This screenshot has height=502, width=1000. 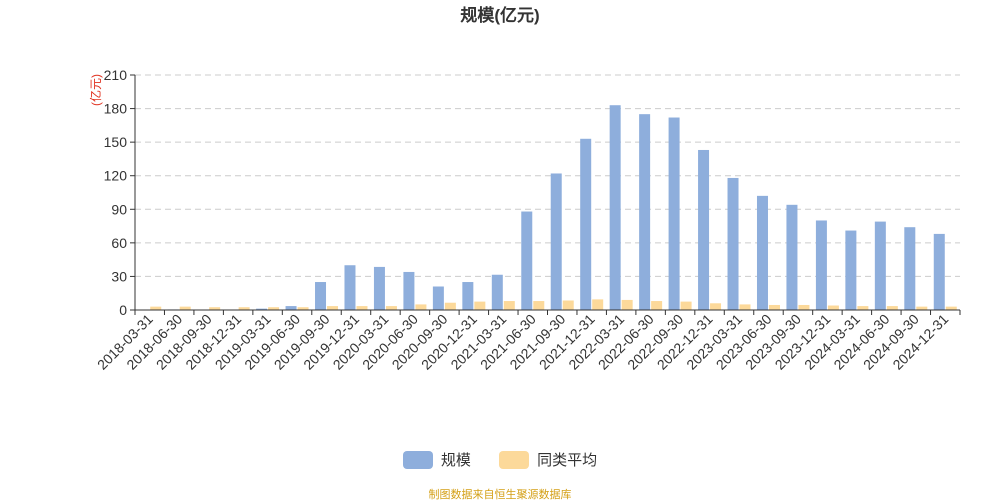 I want to click on legend-item-peer-average: 同类平均, so click(x=548, y=459).